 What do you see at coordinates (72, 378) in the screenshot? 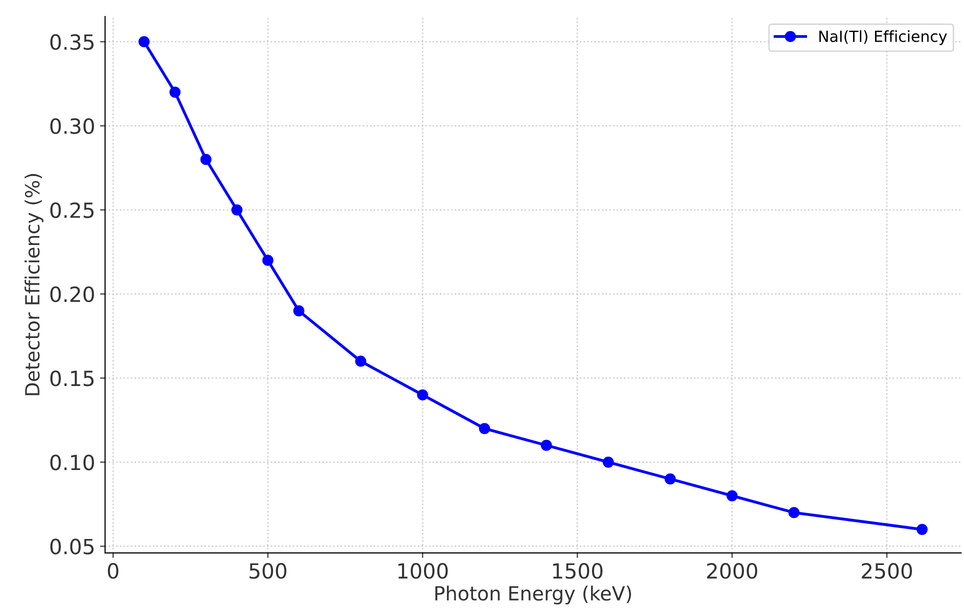
I see `y-tick-label: 0.15` at bounding box center [72, 378].